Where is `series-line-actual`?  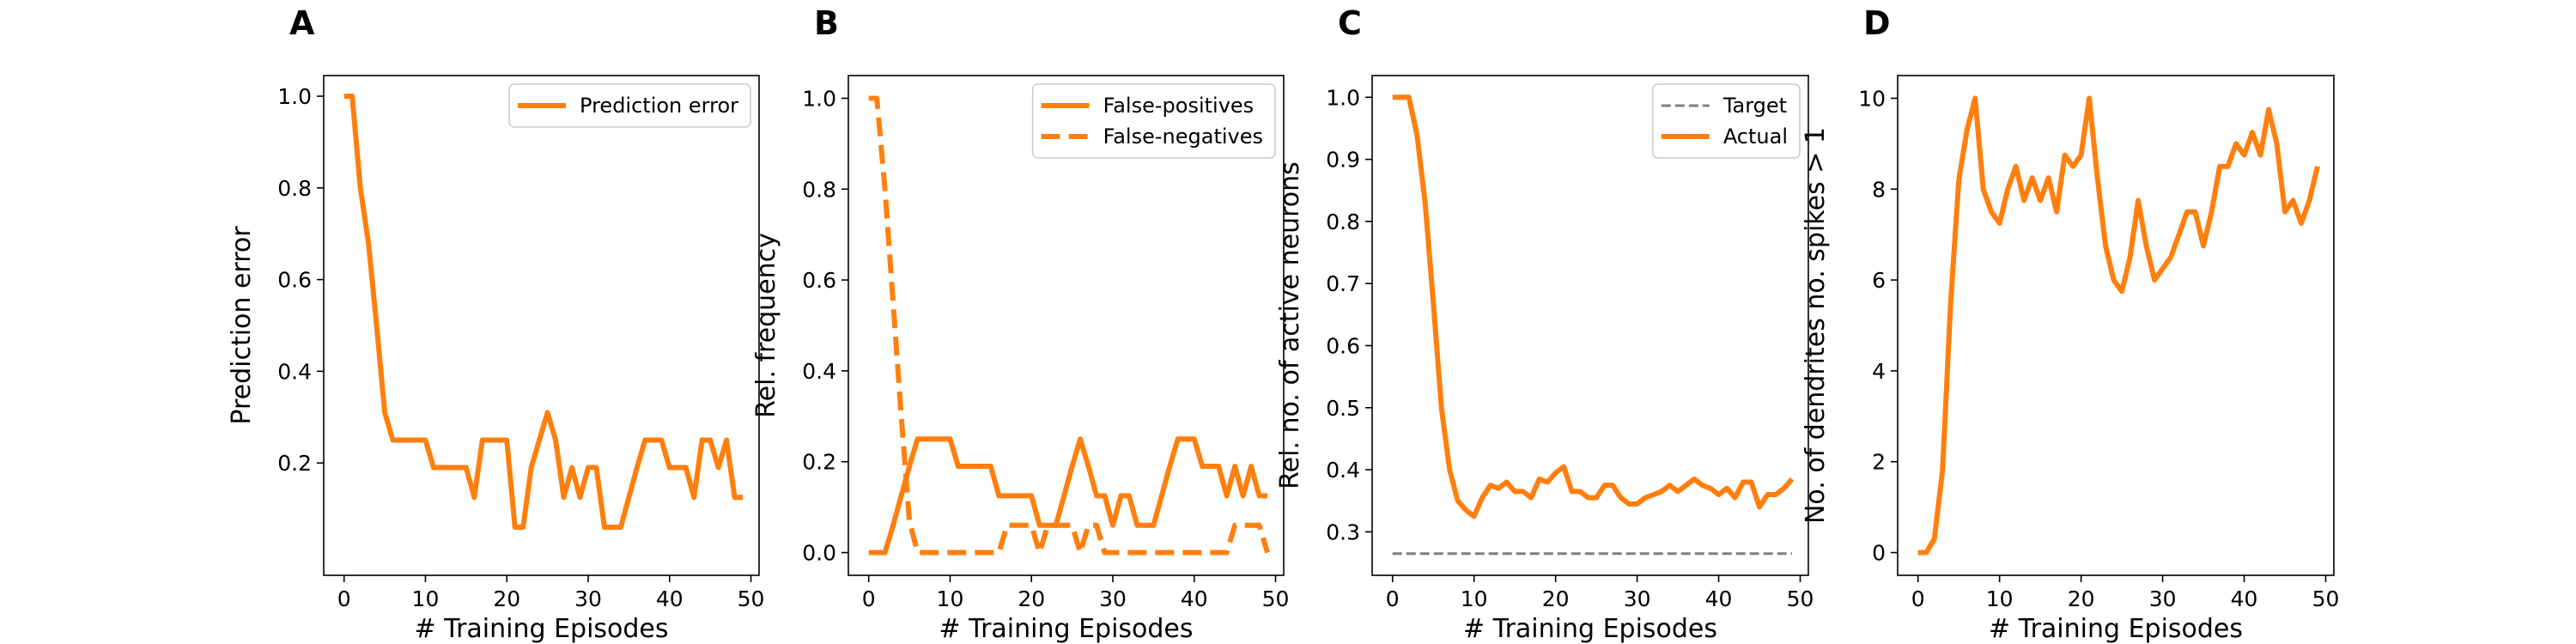
series-line-actual is located at coordinates (1594, 306).